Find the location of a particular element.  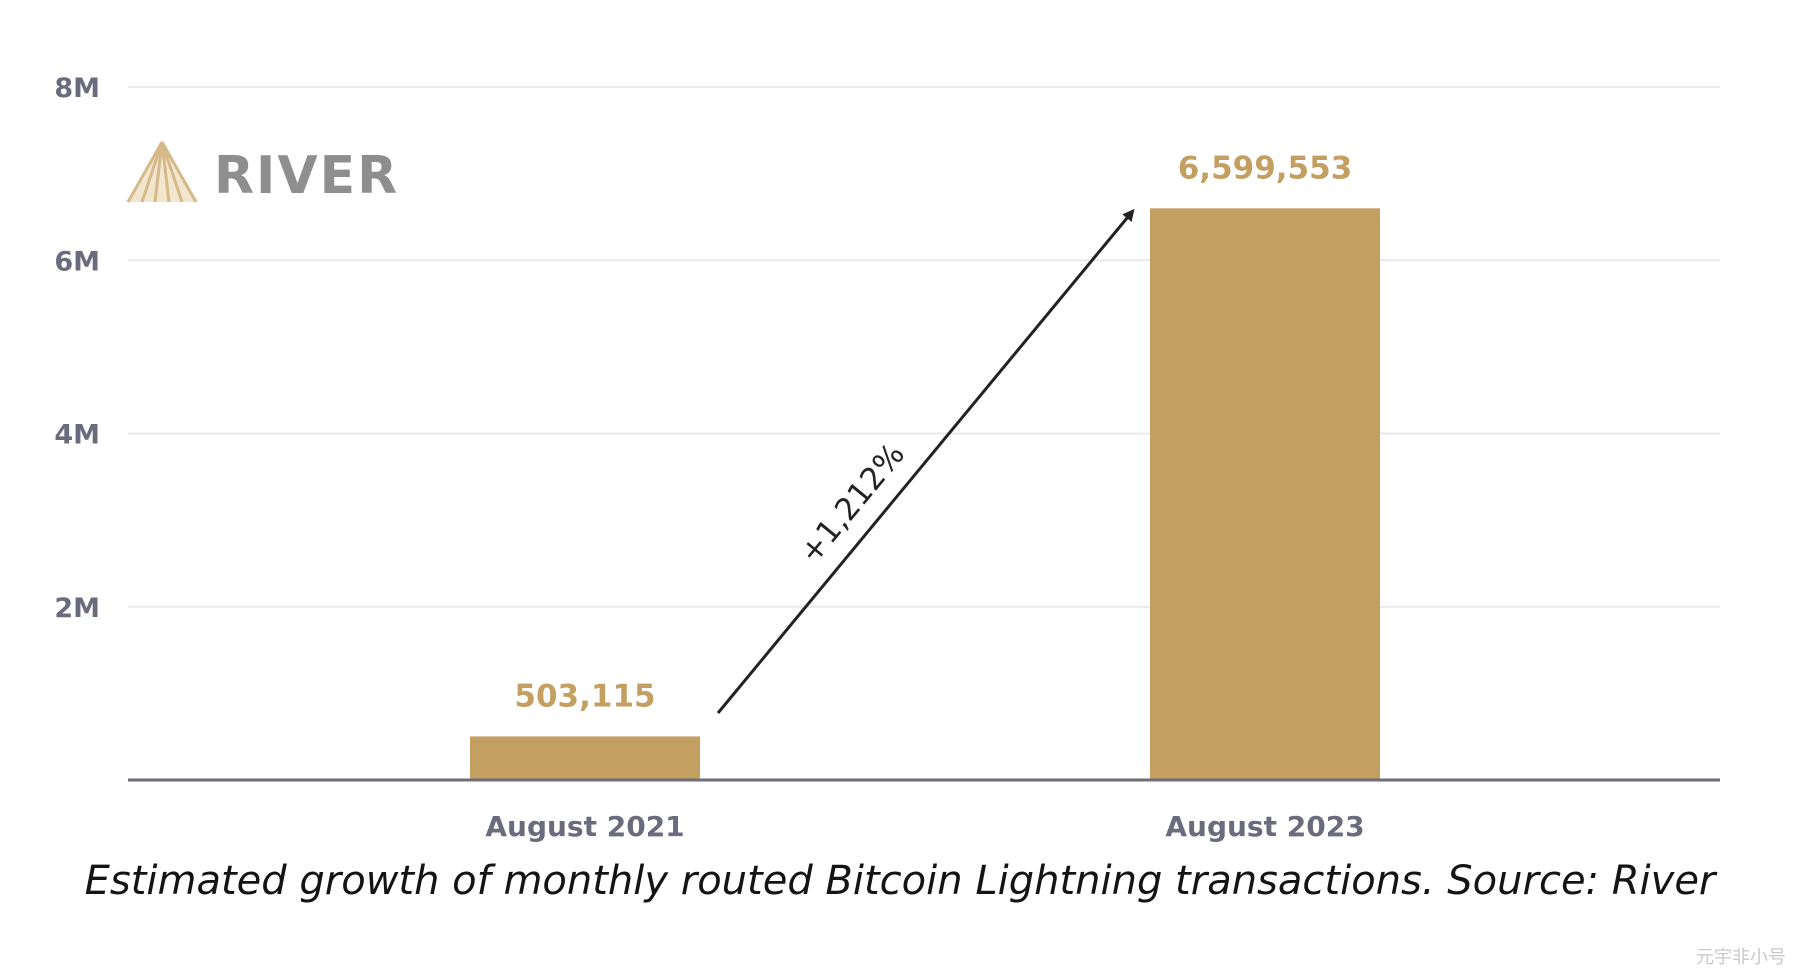

growth-arrow is located at coordinates (925, 461).